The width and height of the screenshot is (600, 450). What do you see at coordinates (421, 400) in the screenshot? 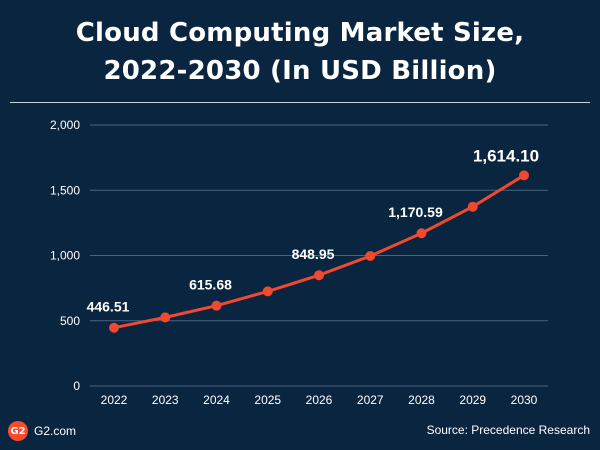
I see `x-tick-label: 2028` at bounding box center [421, 400].